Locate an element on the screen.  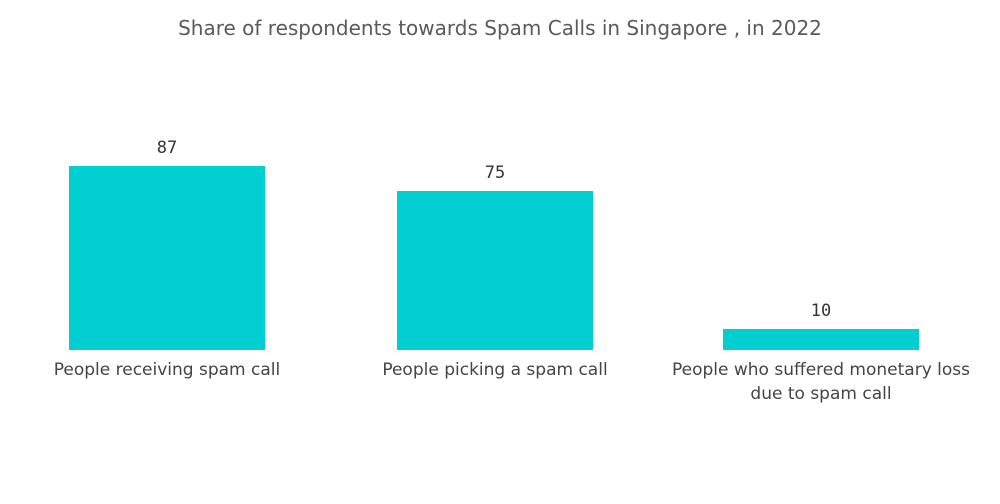
value-label: 10 is located at coordinates (821, 310).